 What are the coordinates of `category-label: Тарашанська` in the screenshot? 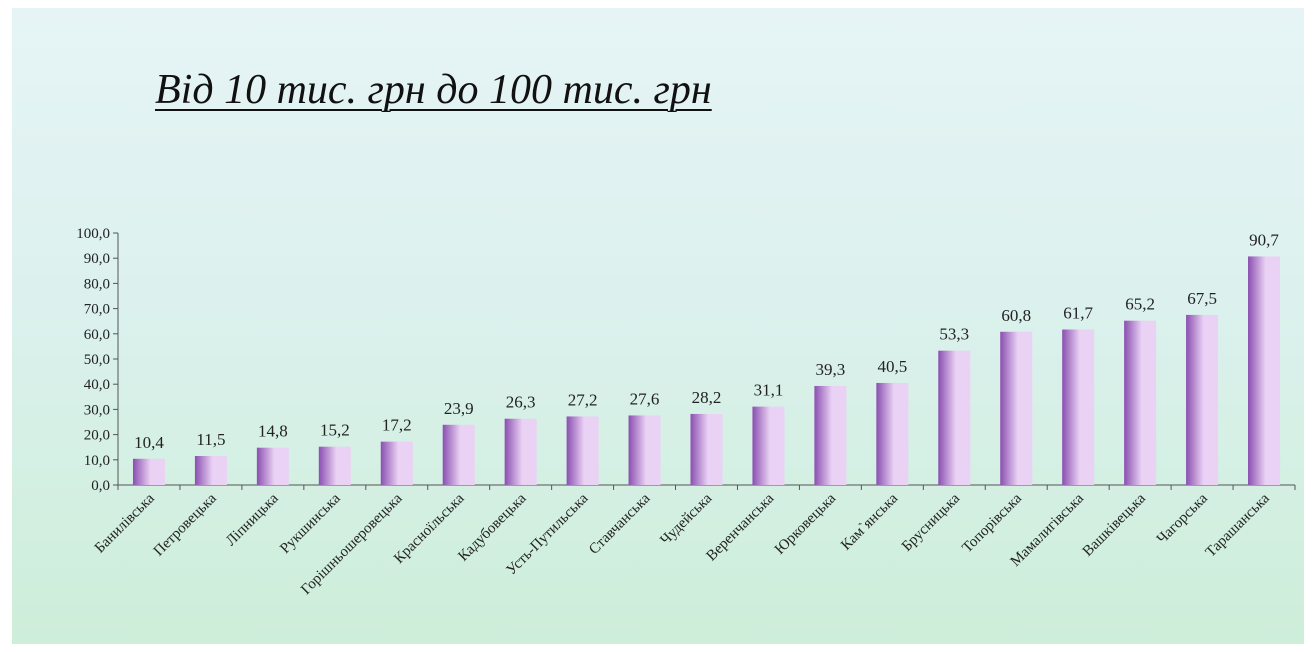 It's located at (1238, 525).